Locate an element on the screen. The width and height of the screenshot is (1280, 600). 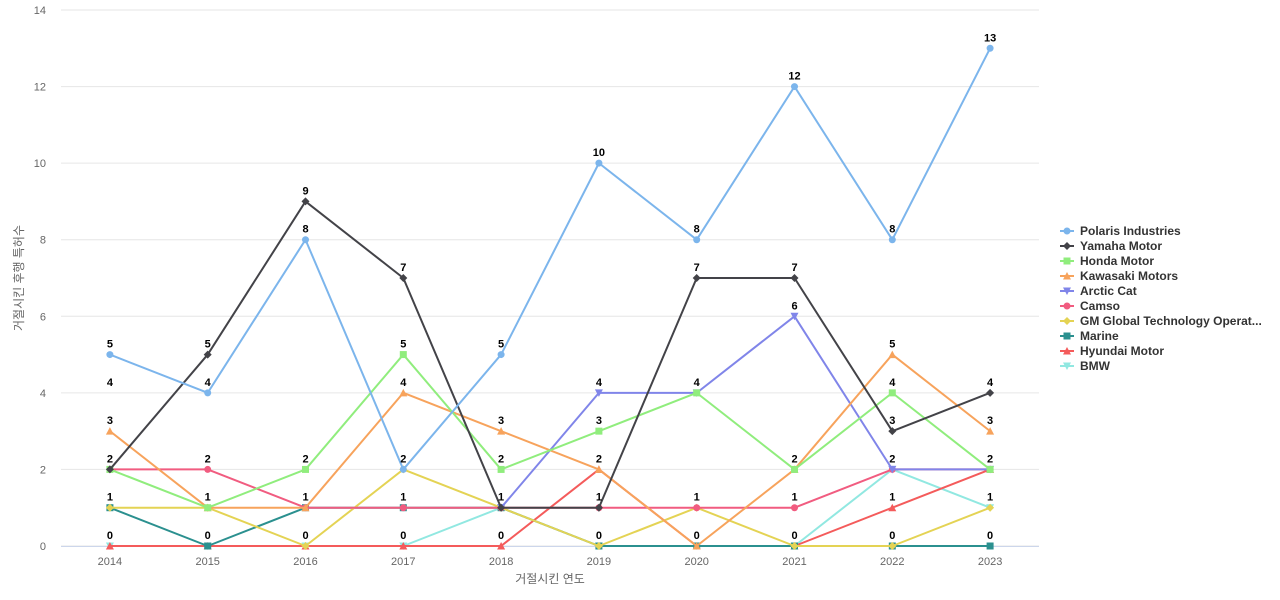
legend-label: Polaris Industries is located at coordinates (1130, 231).